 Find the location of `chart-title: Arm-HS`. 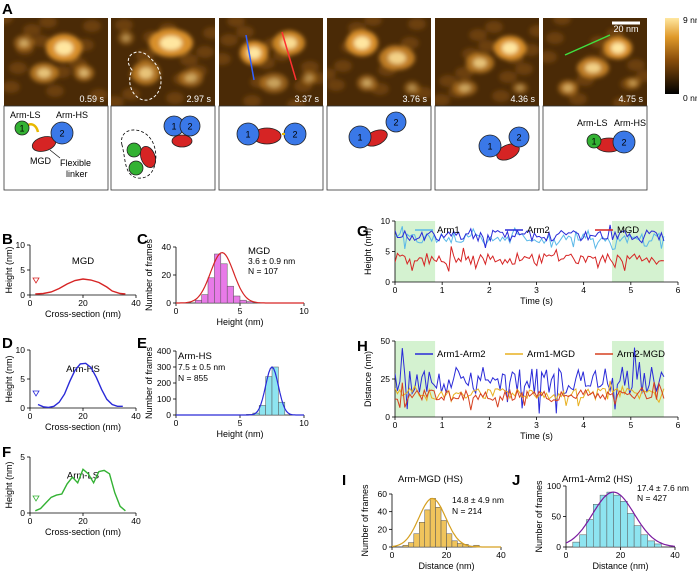

chart-title: Arm-HS is located at coordinates (83, 369).